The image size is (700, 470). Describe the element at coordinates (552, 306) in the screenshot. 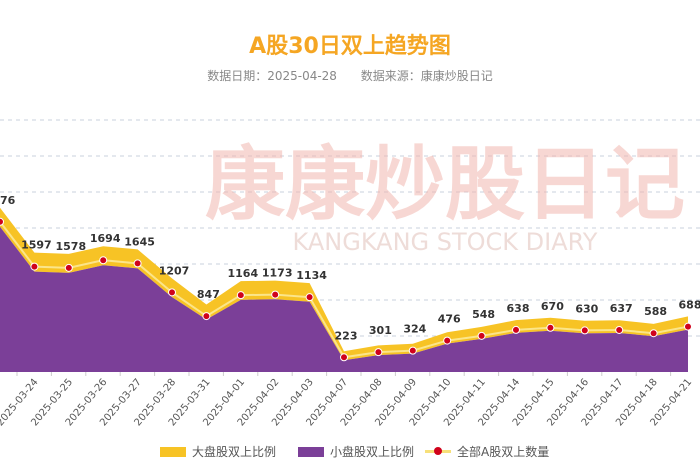

I see `data-label: 670` at that location.